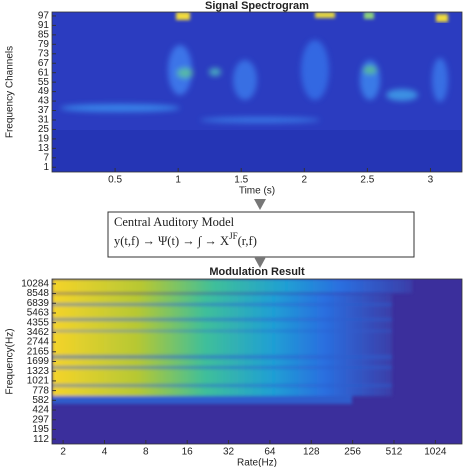  Describe the element at coordinates (44, 101) in the screenshot. I see `y-tick-label: 43` at that location.